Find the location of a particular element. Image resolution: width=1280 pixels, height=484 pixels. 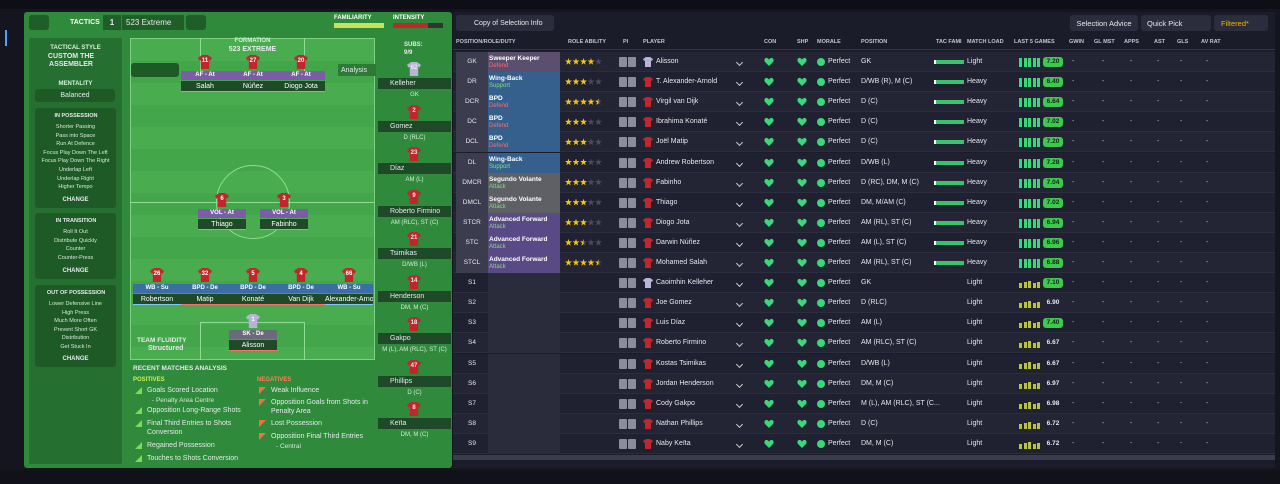

player-name: Joël Matip is located at coordinates (672, 142).